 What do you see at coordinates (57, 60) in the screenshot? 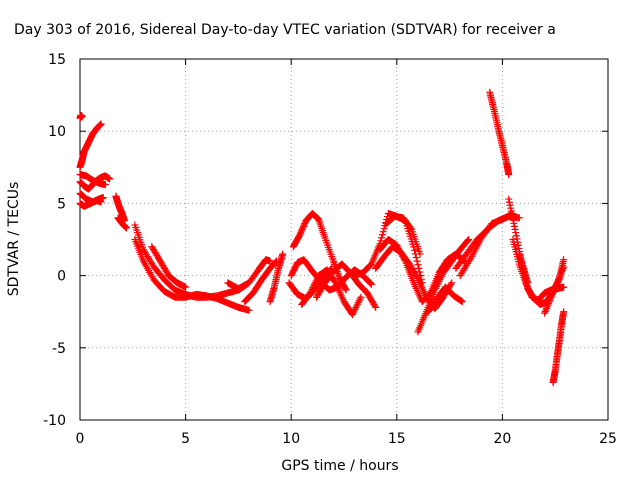
I see `y-tick-label: 15` at bounding box center [57, 60].